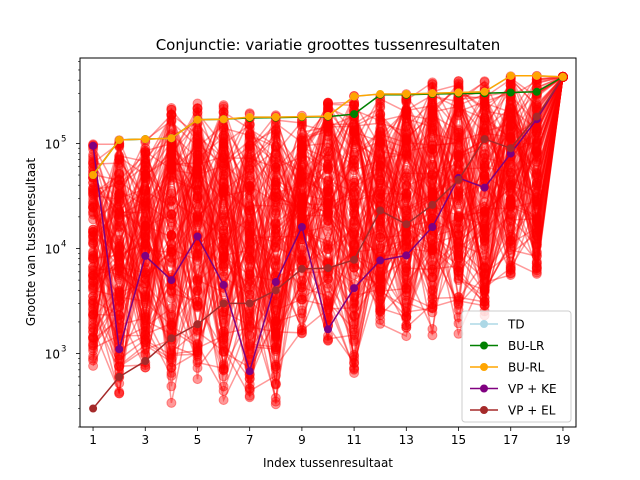 The width and height of the screenshot is (640, 480). What do you see at coordinates (432, 204) in the screenshot?
I see `series-vp-el-point` at bounding box center [432, 204].